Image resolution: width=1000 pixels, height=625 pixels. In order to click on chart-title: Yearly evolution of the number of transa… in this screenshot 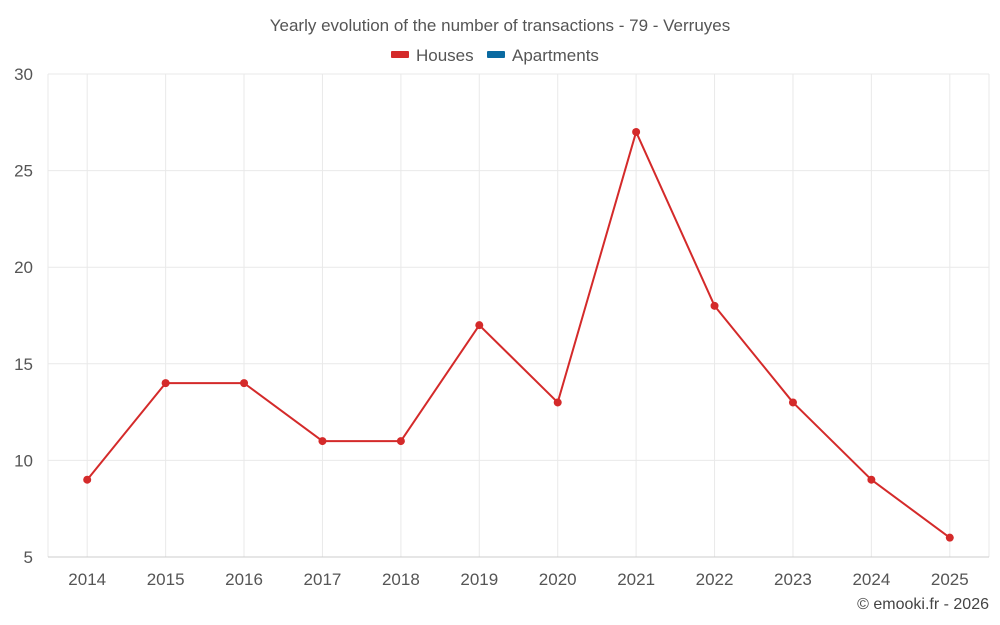, I will do `click(500, 25)`.